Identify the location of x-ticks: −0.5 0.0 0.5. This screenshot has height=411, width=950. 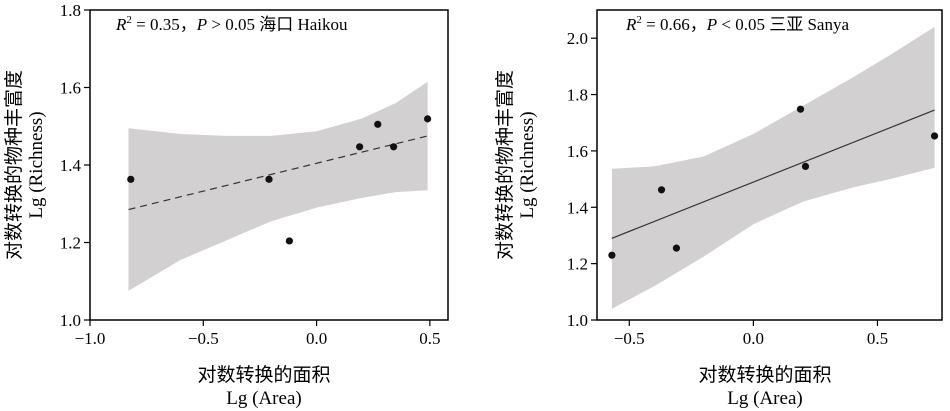
(751, 334).